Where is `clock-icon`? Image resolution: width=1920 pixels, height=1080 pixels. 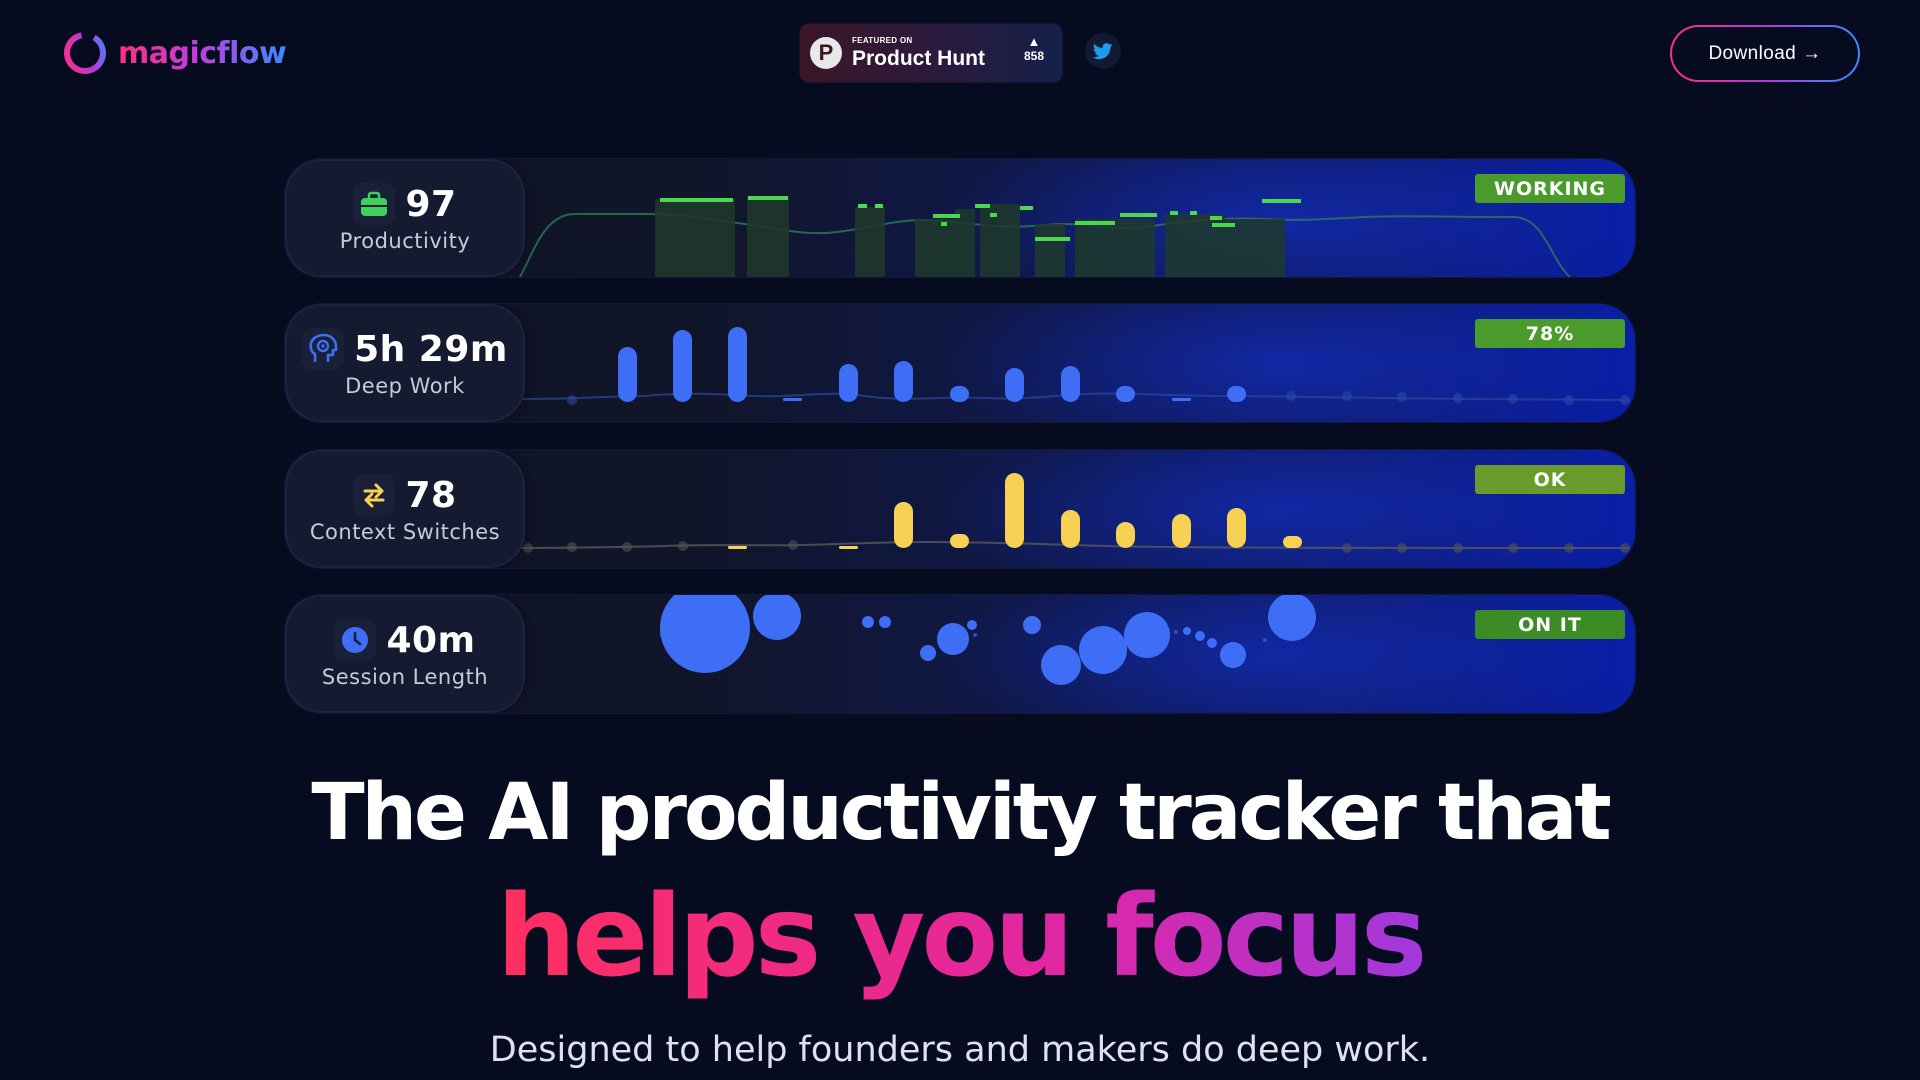
clock-icon is located at coordinates (355, 640).